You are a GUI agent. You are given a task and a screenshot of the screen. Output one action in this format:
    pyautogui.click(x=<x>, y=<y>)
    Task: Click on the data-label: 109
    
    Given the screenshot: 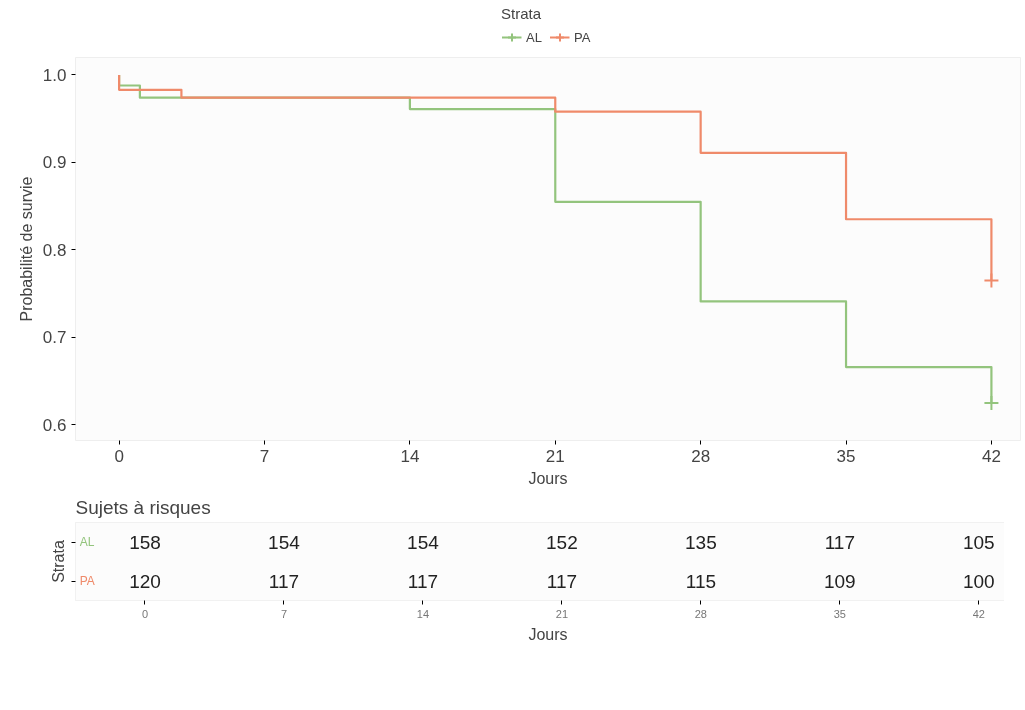 What is the action you would take?
    pyautogui.click(x=839, y=581)
    